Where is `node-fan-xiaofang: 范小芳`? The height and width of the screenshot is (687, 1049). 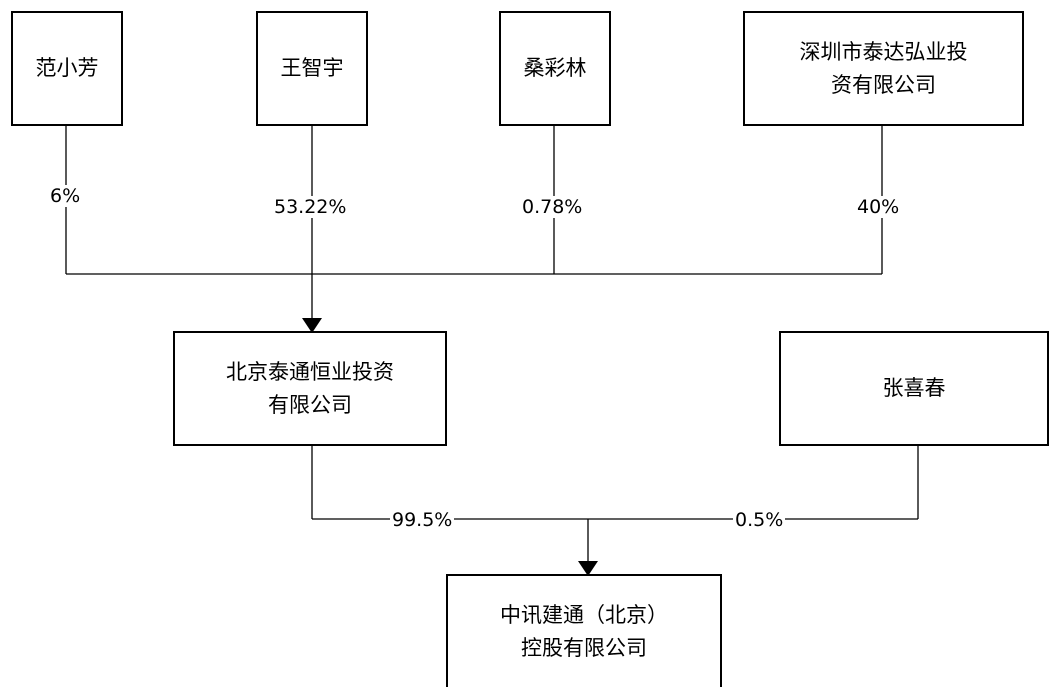 node-fan-xiaofang: 范小芳 is located at coordinates (67, 68).